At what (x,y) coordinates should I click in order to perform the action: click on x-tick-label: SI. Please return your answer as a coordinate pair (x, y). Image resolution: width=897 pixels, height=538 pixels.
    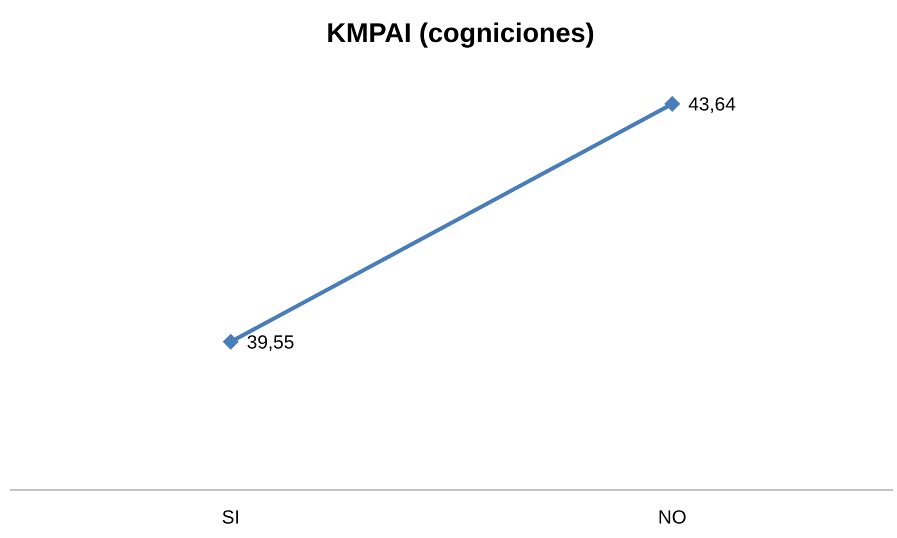
    Looking at the image, I should click on (231, 517).